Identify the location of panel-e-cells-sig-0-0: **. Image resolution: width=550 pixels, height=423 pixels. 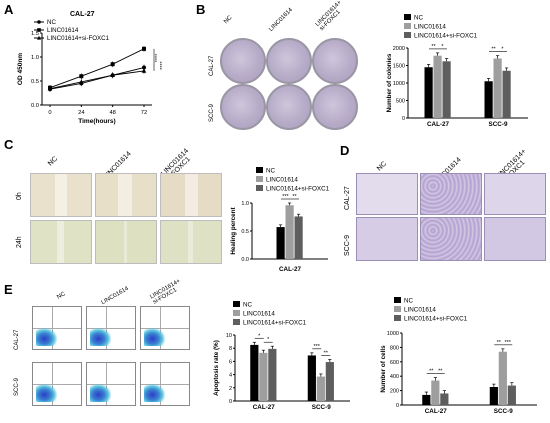
(431, 372).